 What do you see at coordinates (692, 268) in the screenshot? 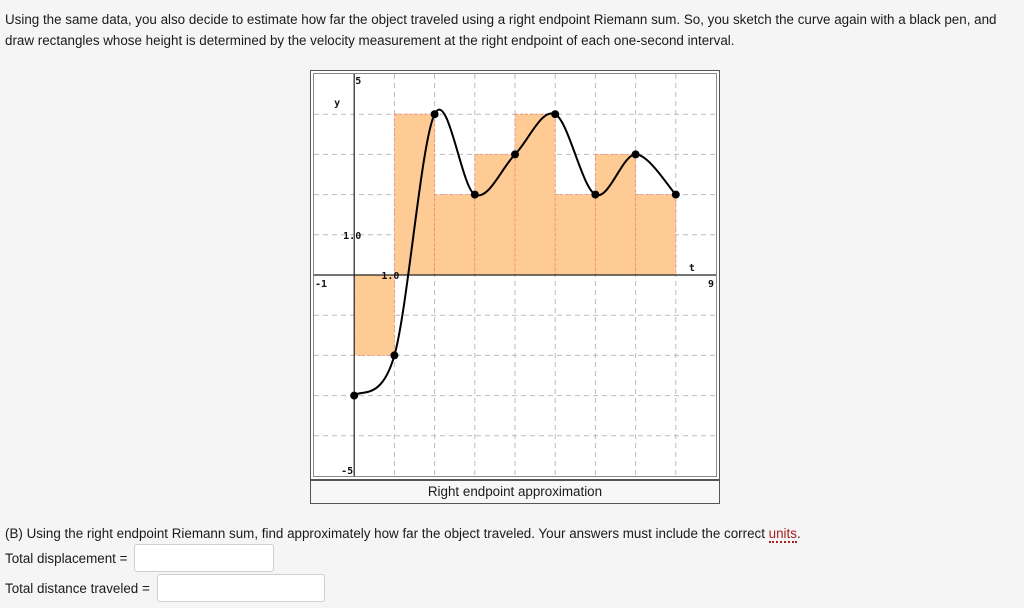
I see `t-axis-label: t` at bounding box center [692, 268].